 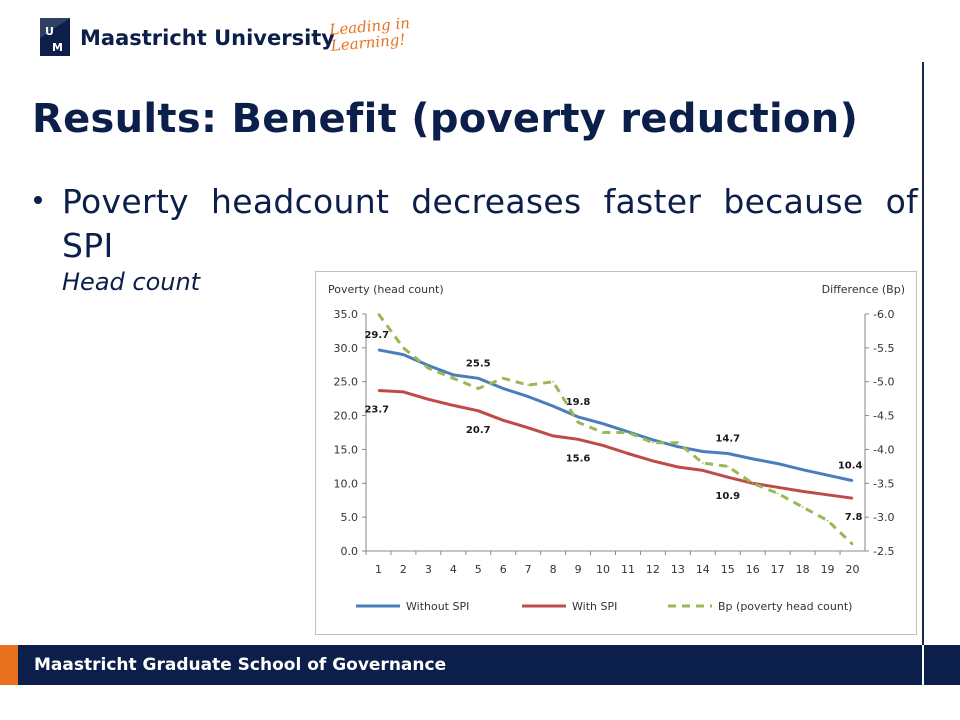 What do you see at coordinates (376, 335) in the screenshot?
I see `data-label: 29.7` at bounding box center [376, 335].